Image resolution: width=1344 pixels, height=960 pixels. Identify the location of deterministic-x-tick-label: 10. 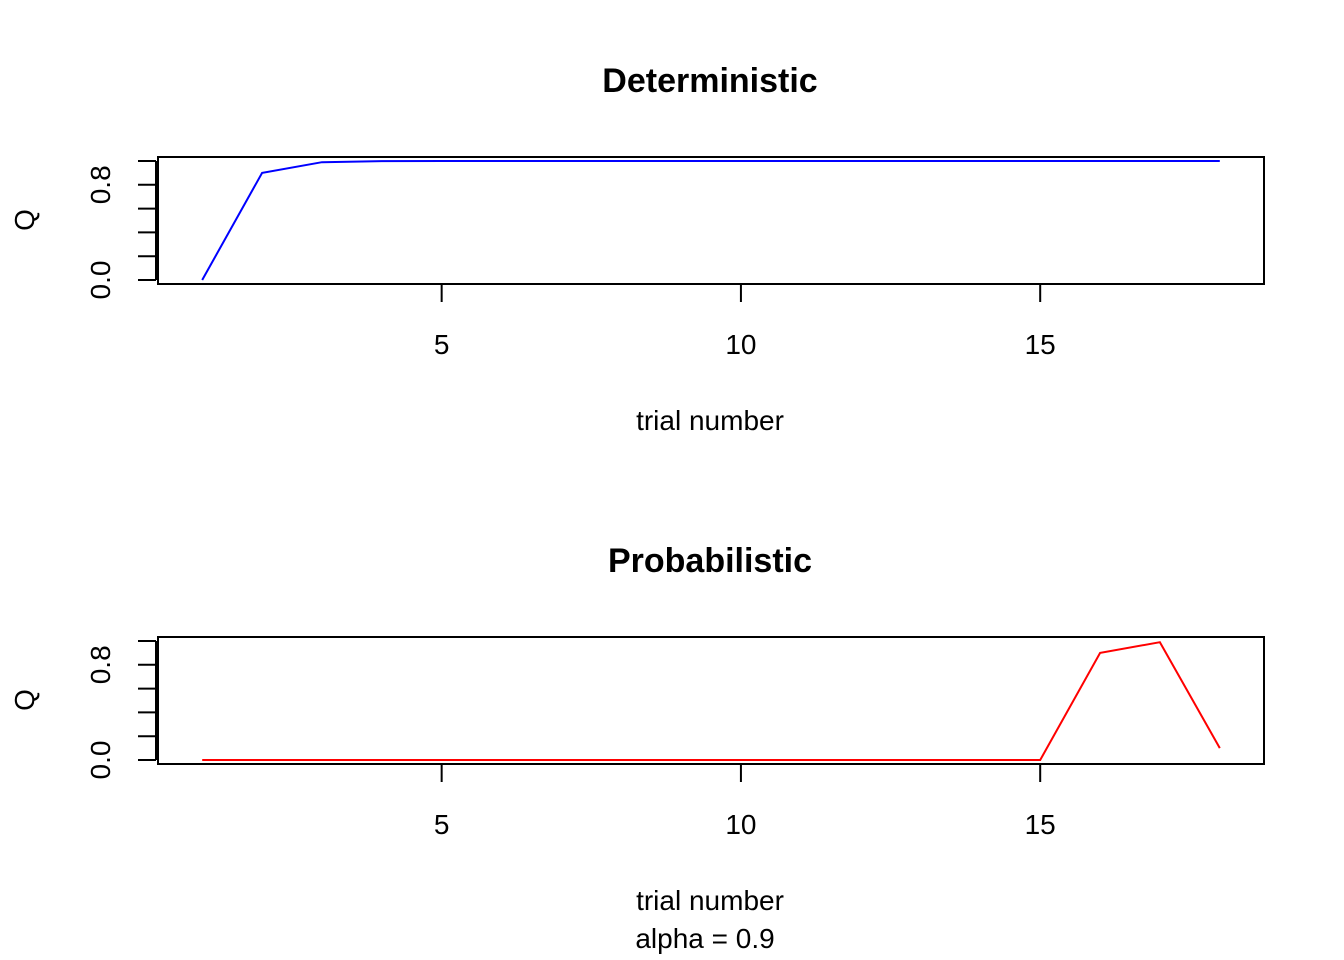
(740, 344).